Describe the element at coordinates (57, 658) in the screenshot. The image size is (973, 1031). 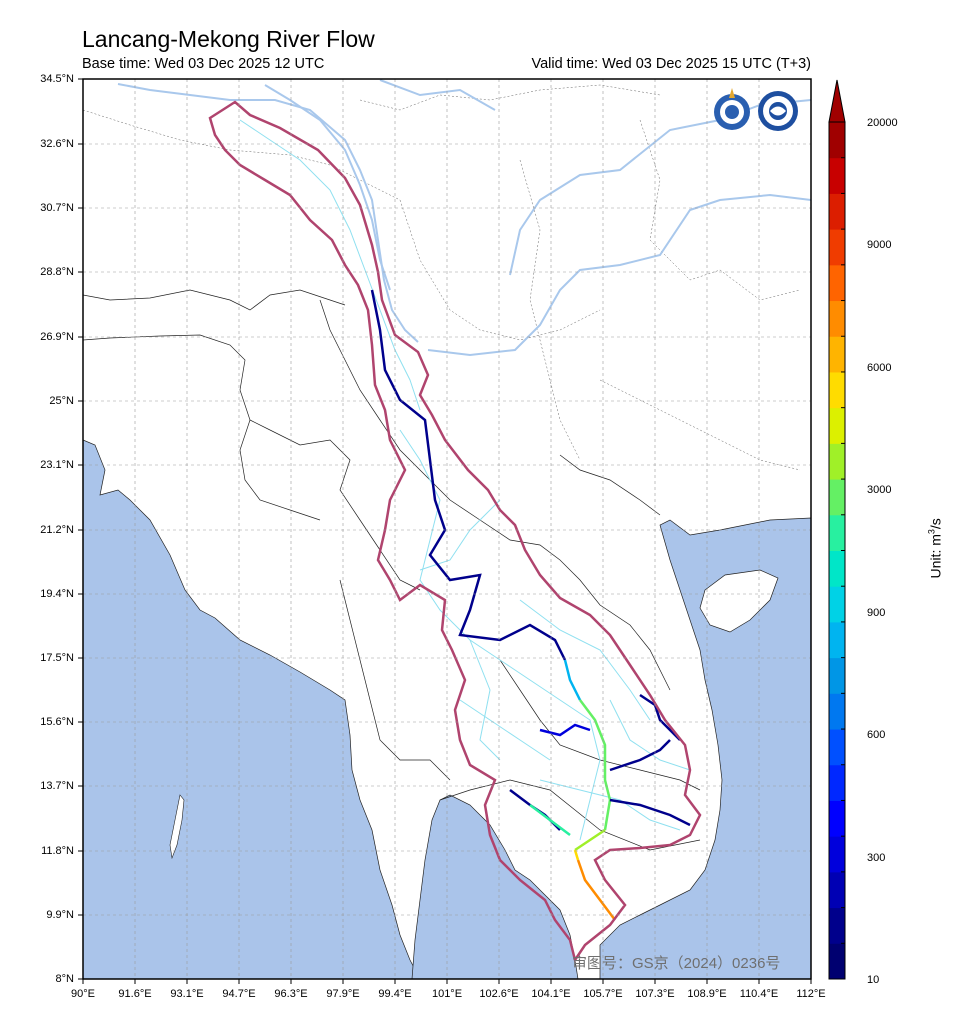
I see `lat-label: 17.5°N` at that location.